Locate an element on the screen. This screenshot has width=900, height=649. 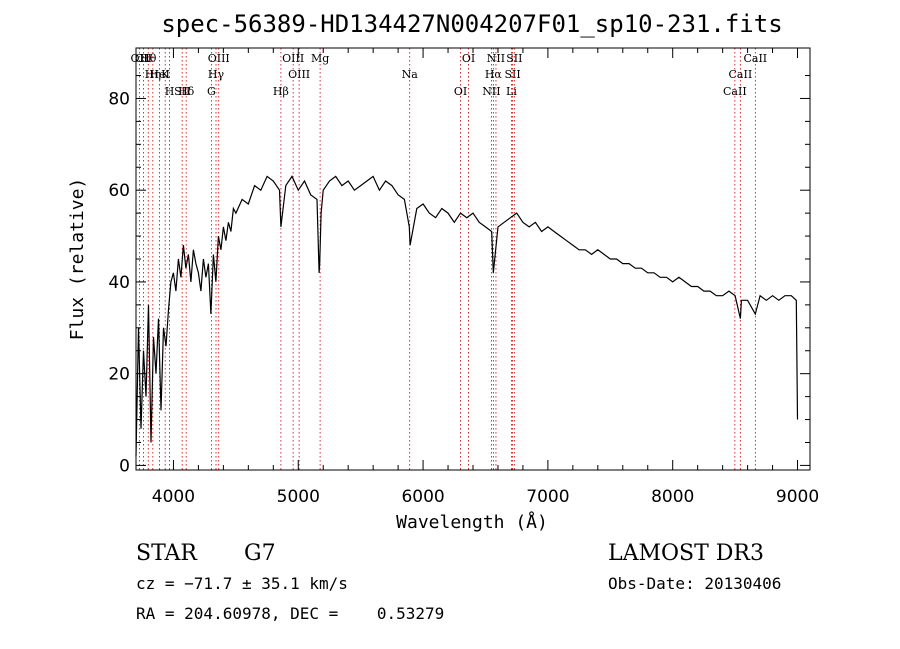
line-label: Na is located at coordinates (410, 74).